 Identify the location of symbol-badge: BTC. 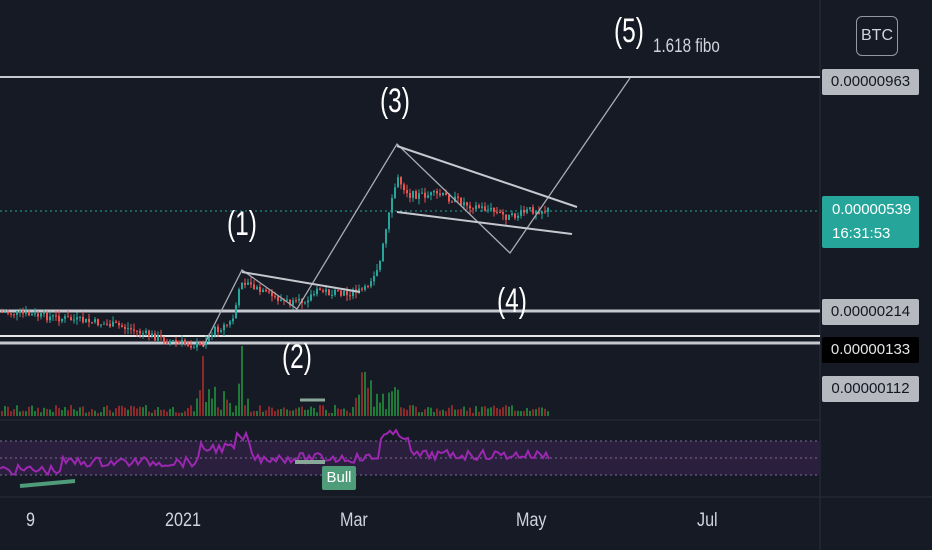
(877, 36).